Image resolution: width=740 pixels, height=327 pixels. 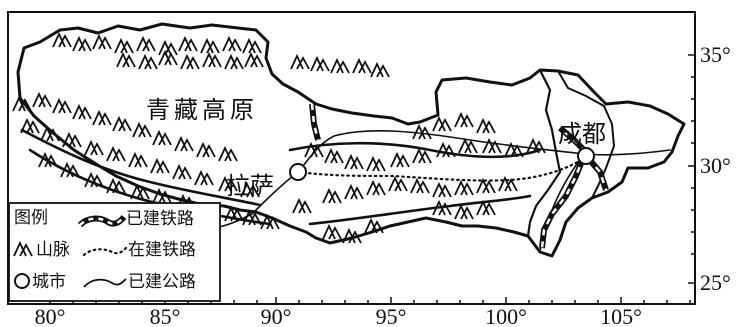 I want to click on legend-city-symbol, so click(x=22, y=281).